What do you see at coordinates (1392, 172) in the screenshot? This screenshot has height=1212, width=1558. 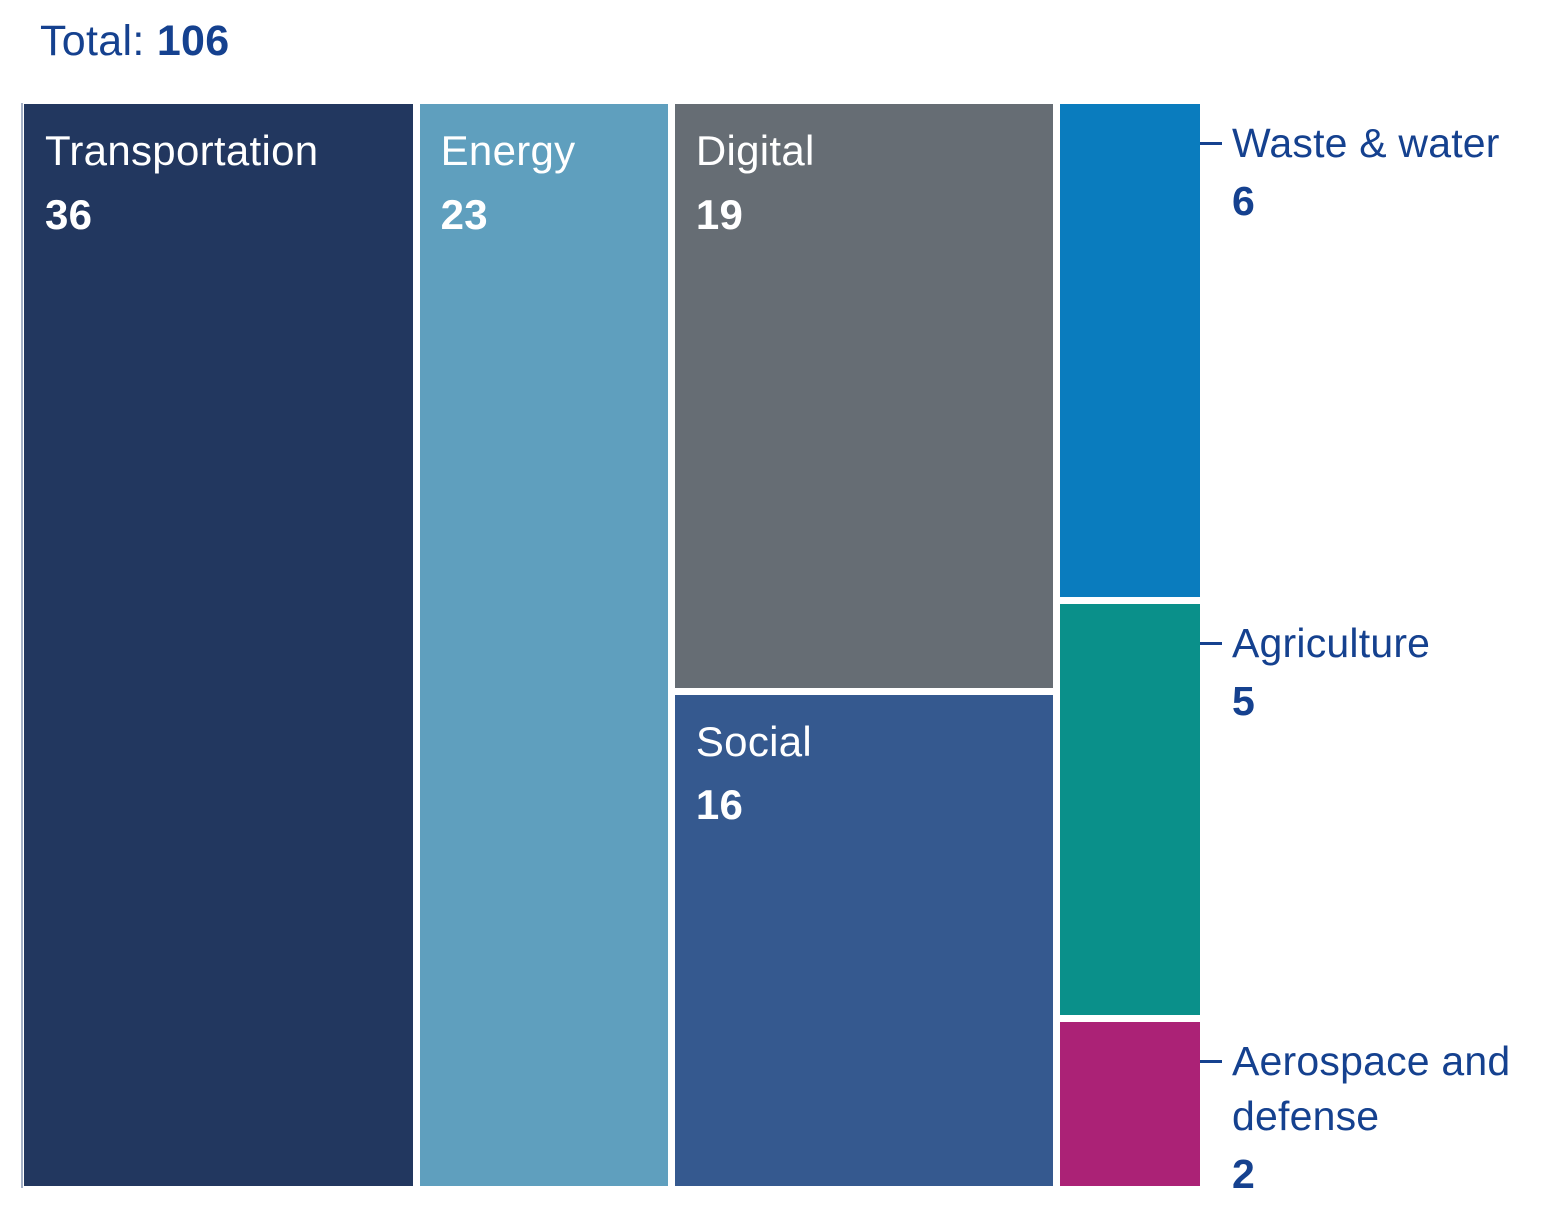 I see `label-waste-water: Waste & water 6` at bounding box center [1392, 172].